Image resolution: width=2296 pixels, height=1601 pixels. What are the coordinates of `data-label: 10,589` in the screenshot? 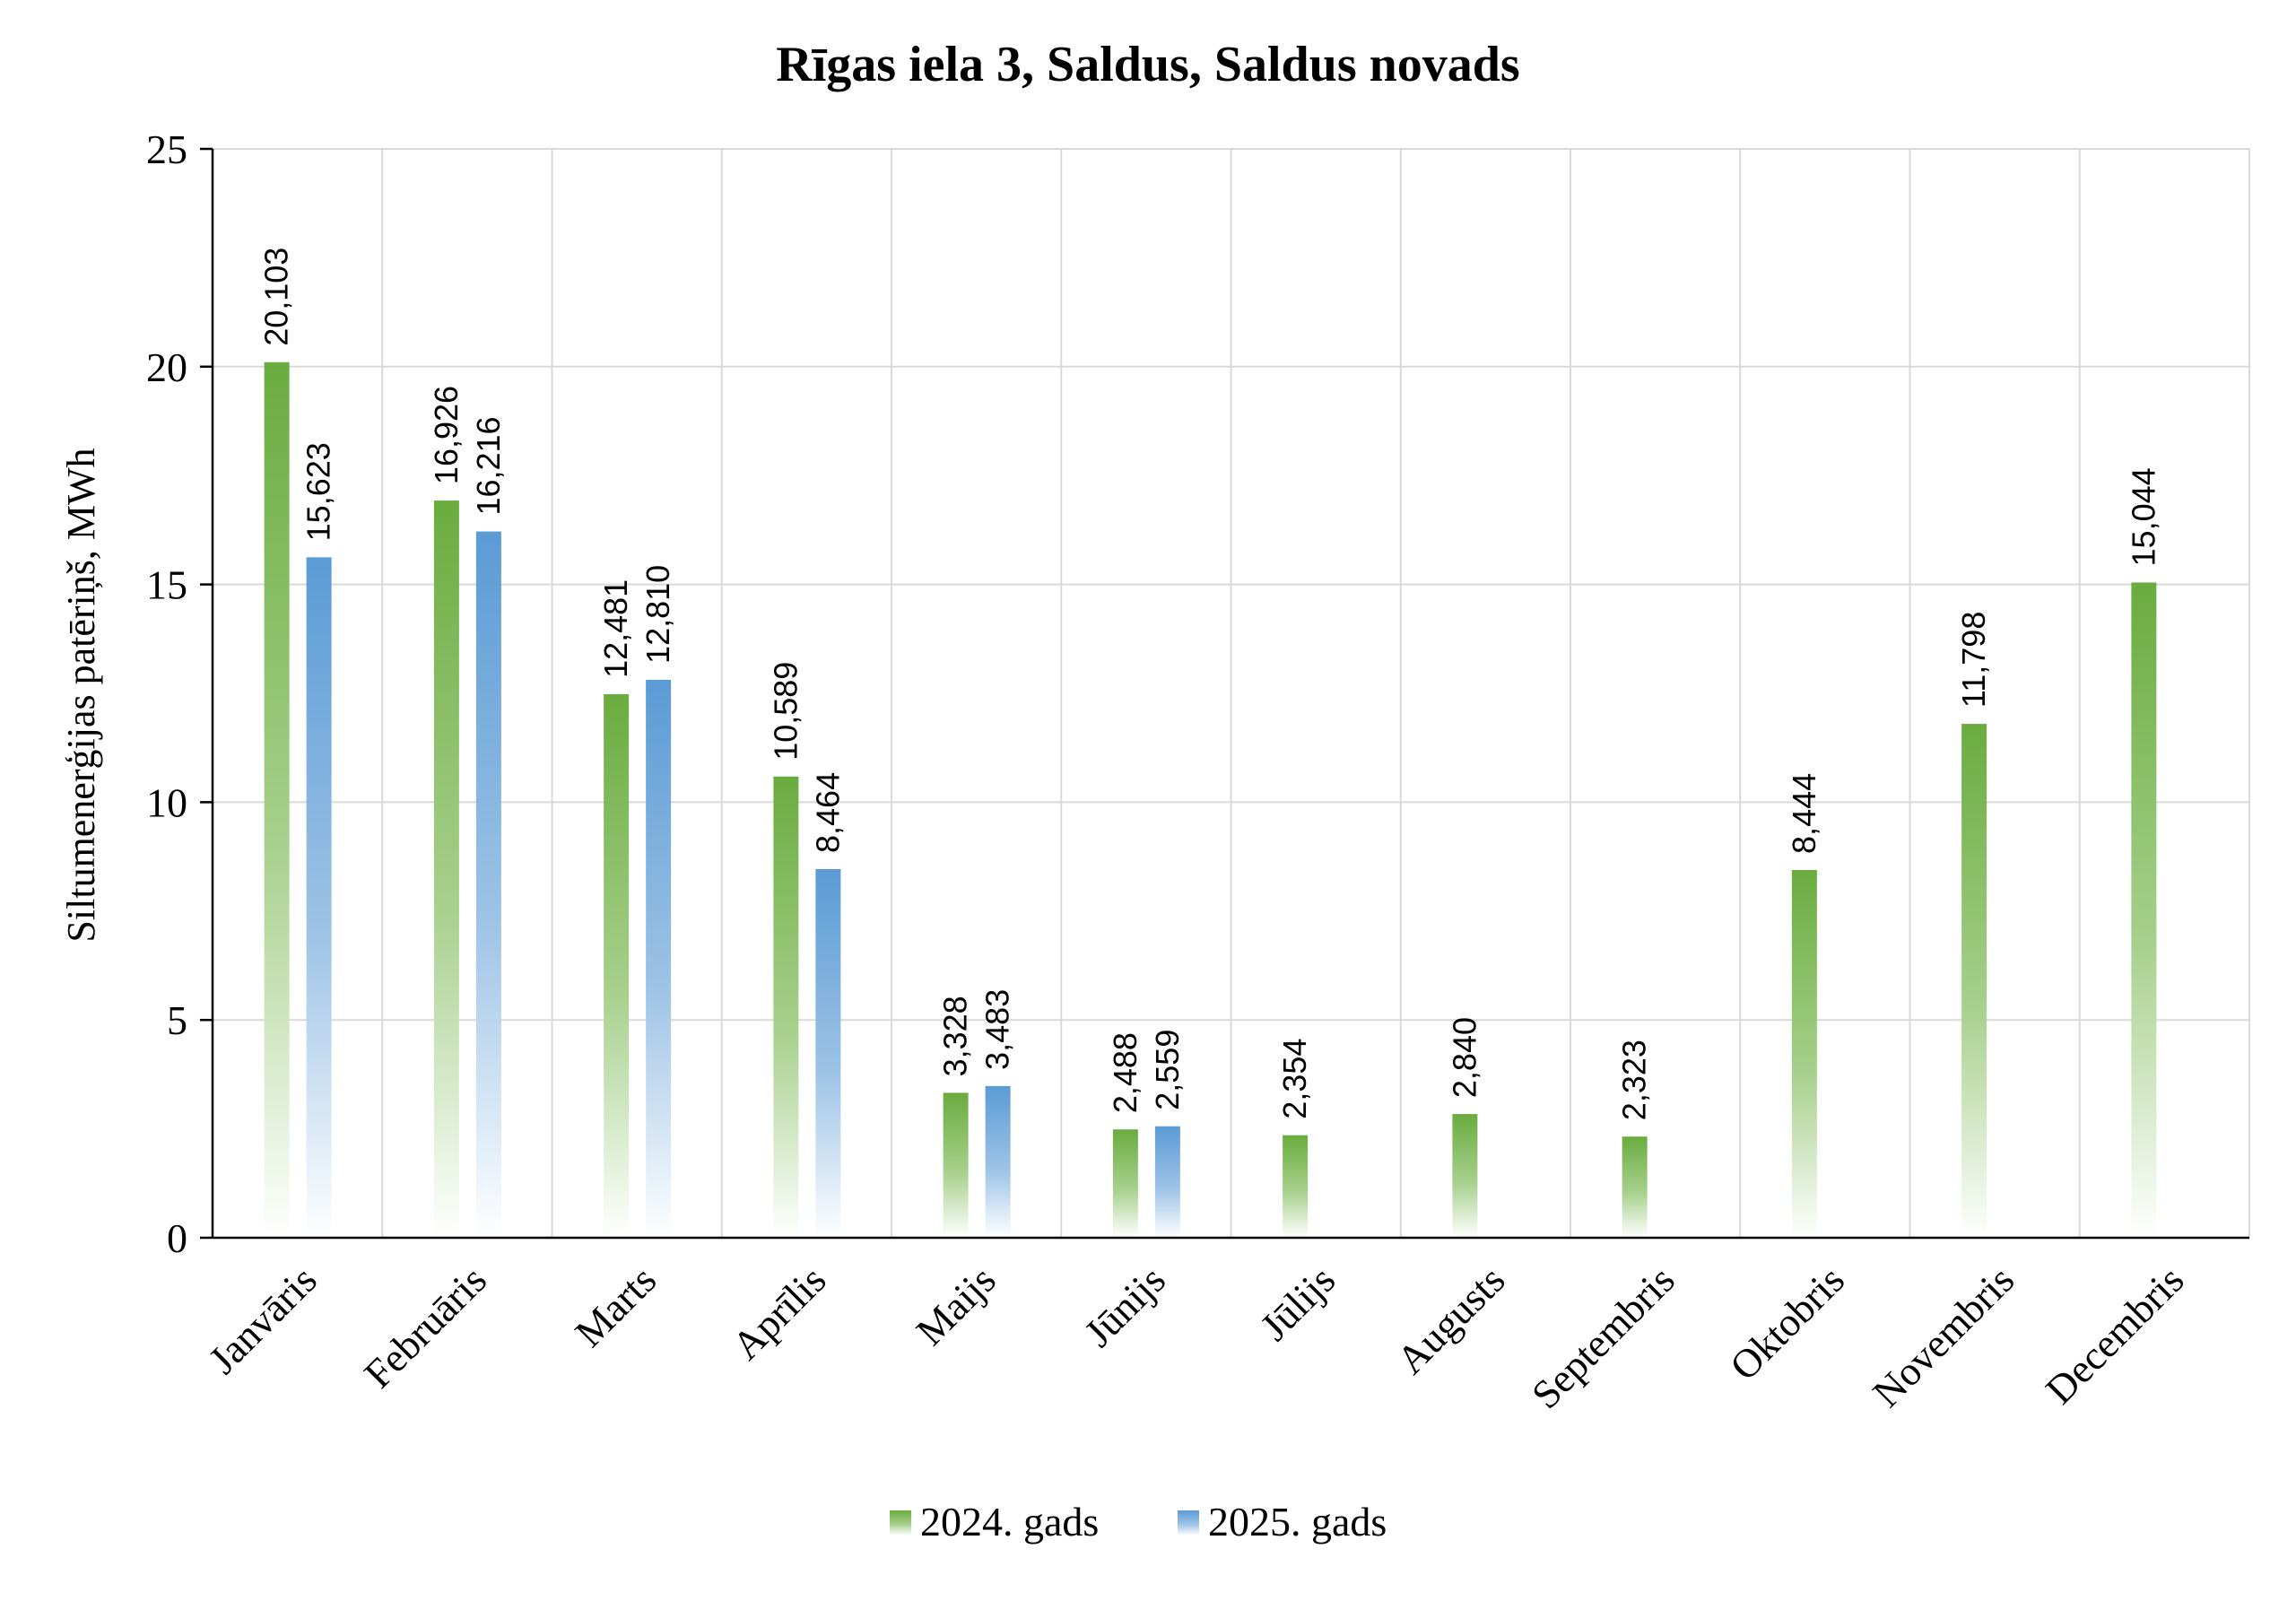 It's located at (785, 711).